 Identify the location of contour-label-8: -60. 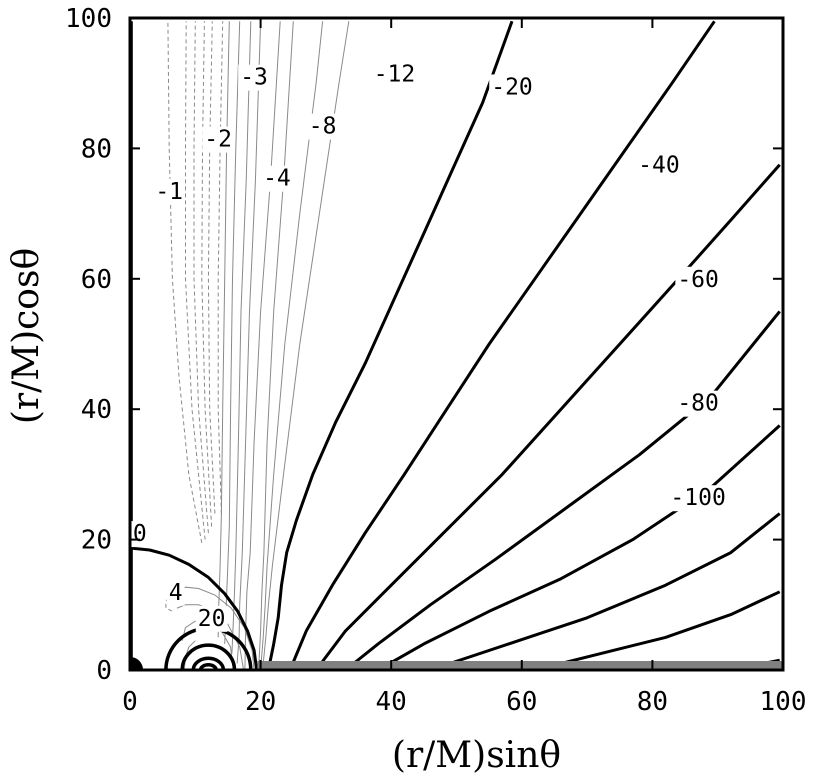
(698, 280).